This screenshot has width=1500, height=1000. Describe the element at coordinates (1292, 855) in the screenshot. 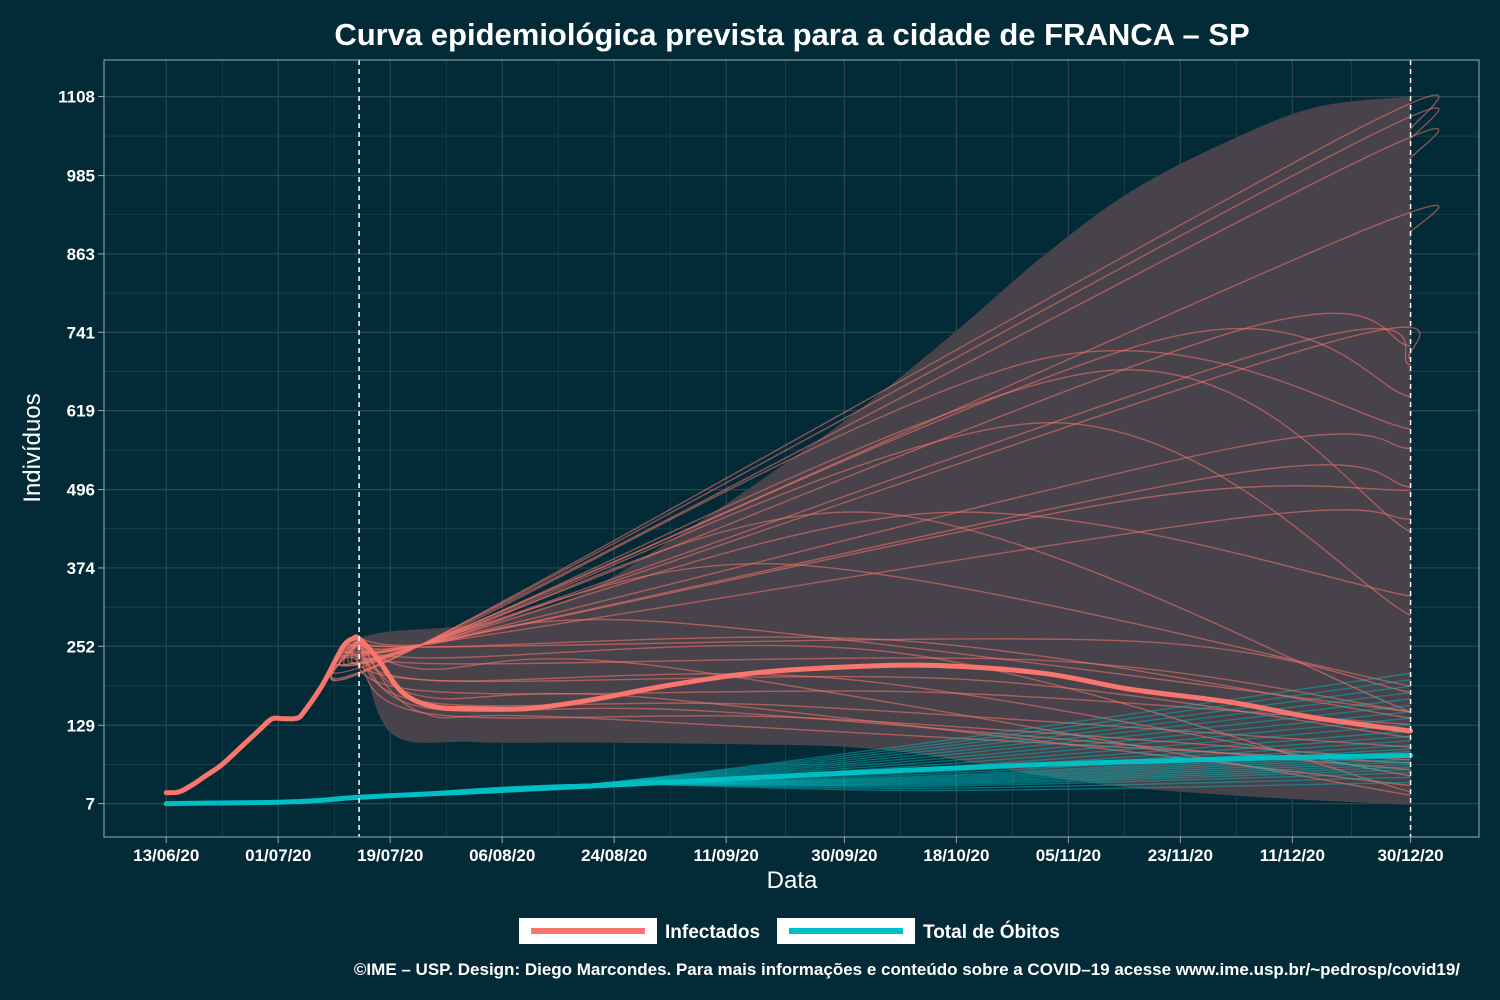

I see `x-tick-label: 11/12/20` at that location.